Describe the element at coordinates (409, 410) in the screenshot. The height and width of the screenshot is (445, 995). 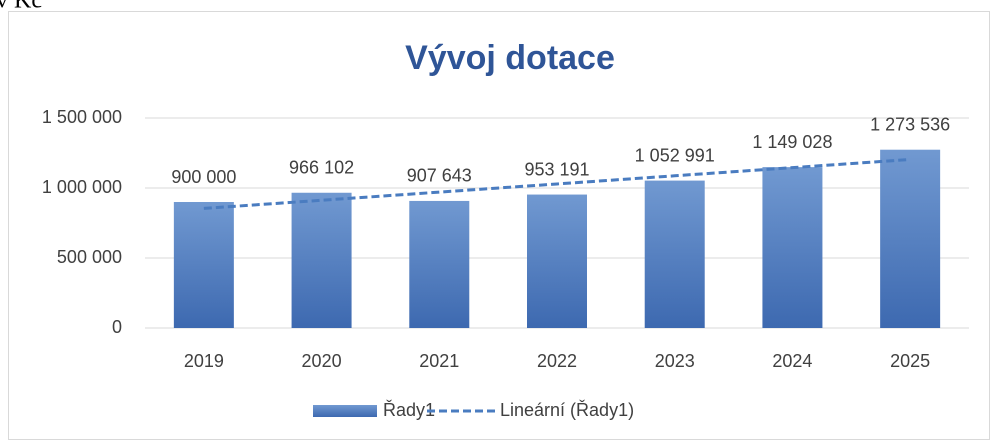
I see `legend-label: Řady1` at that location.